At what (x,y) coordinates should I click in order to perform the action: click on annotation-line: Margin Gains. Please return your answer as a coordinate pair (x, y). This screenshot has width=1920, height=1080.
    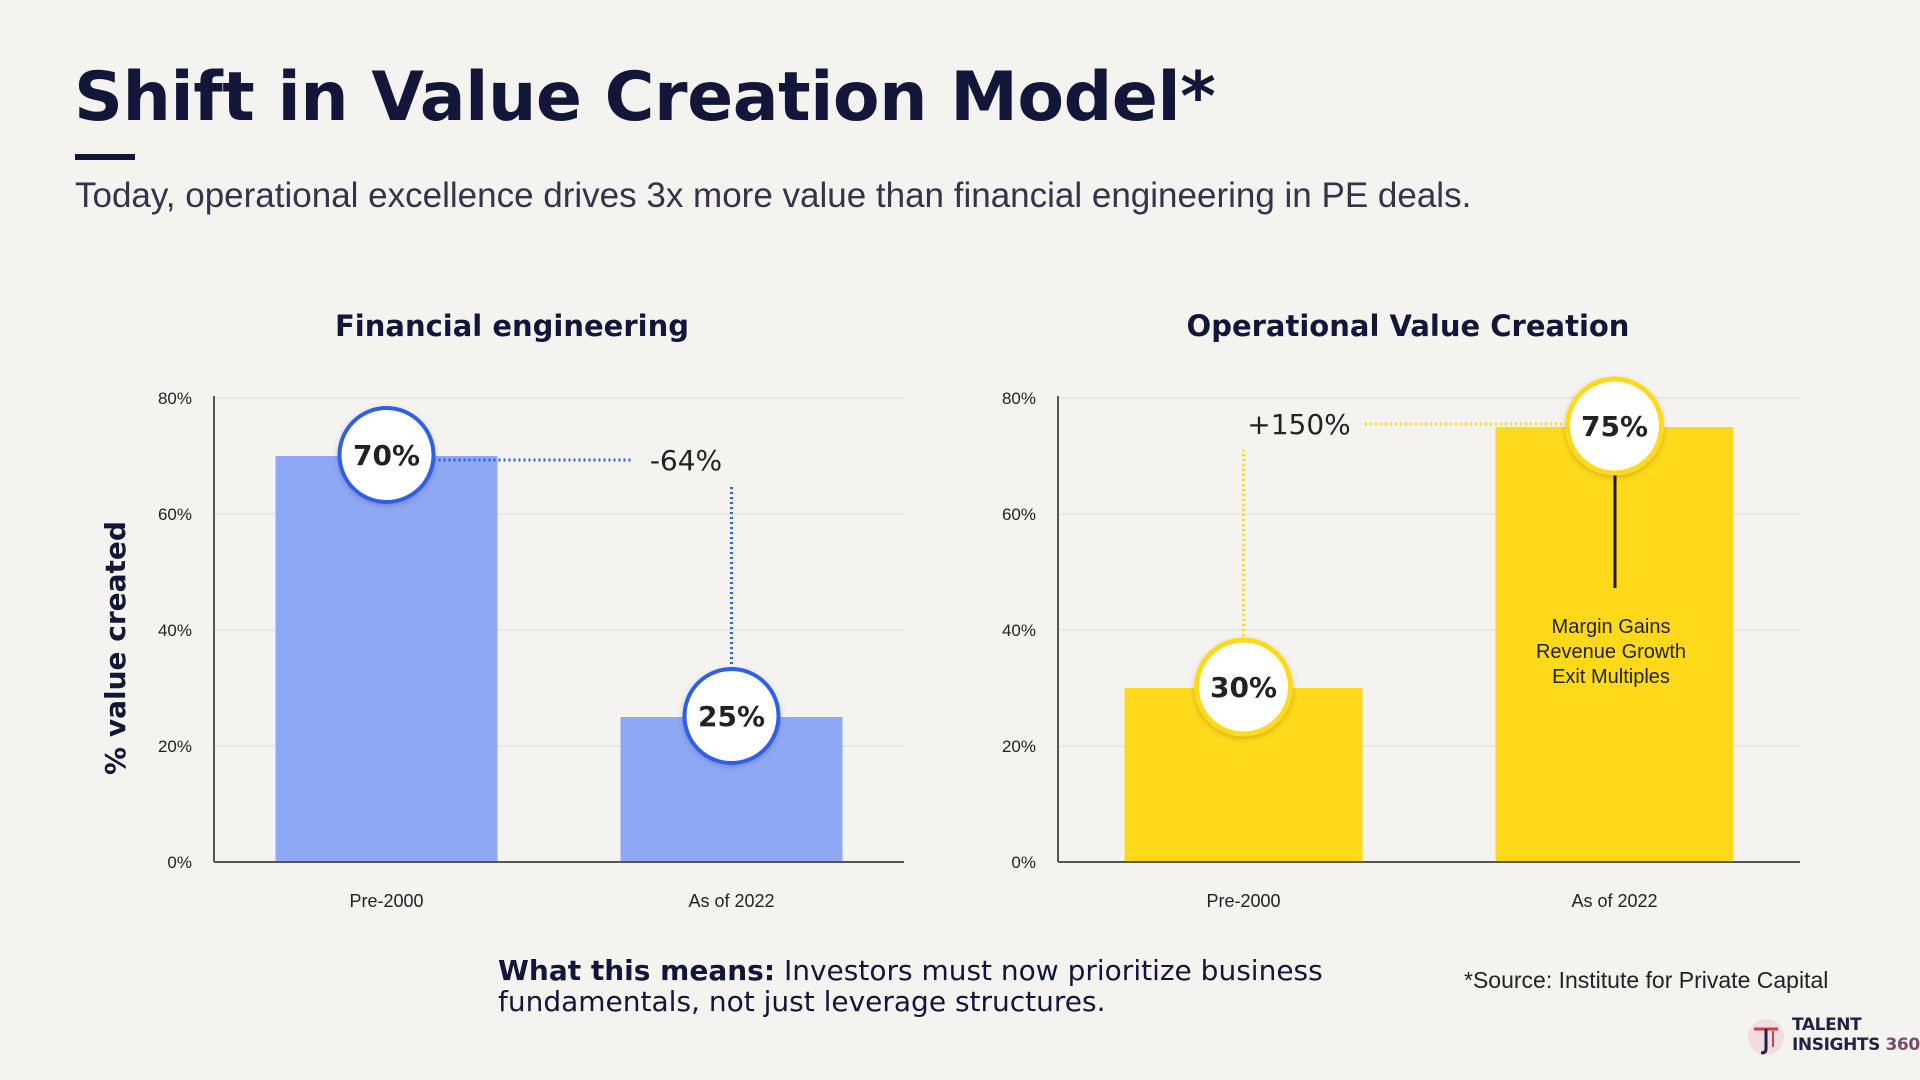
    Looking at the image, I should click on (1611, 627).